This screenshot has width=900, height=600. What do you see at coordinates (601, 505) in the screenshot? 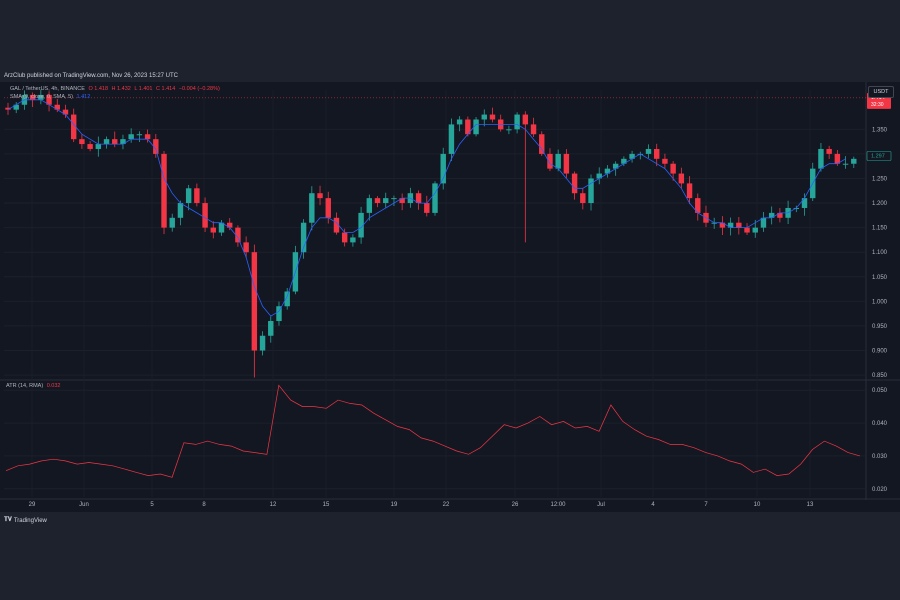
I see `time-tick-label: Jul` at bounding box center [601, 505].